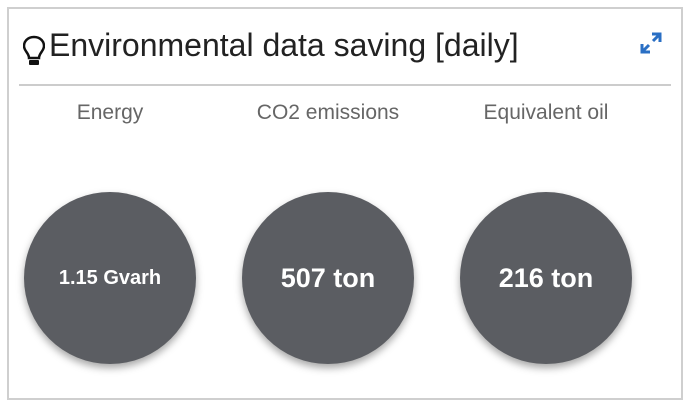 The width and height of the screenshot is (698, 409). Describe the element at coordinates (328, 278) in the screenshot. I see `metric-value: 507 ton` at that location.